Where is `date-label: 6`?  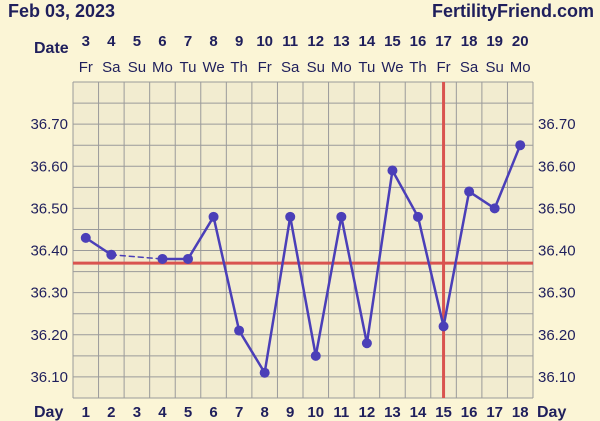
date-label: 6 is located at coordinates (162, 41).